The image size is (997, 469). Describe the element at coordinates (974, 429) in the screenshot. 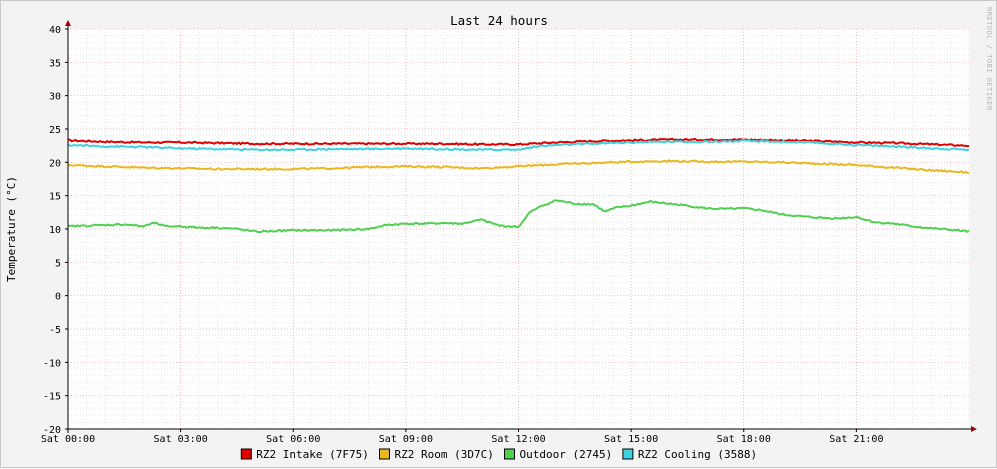

I see `x-axis-arrow` at that location.